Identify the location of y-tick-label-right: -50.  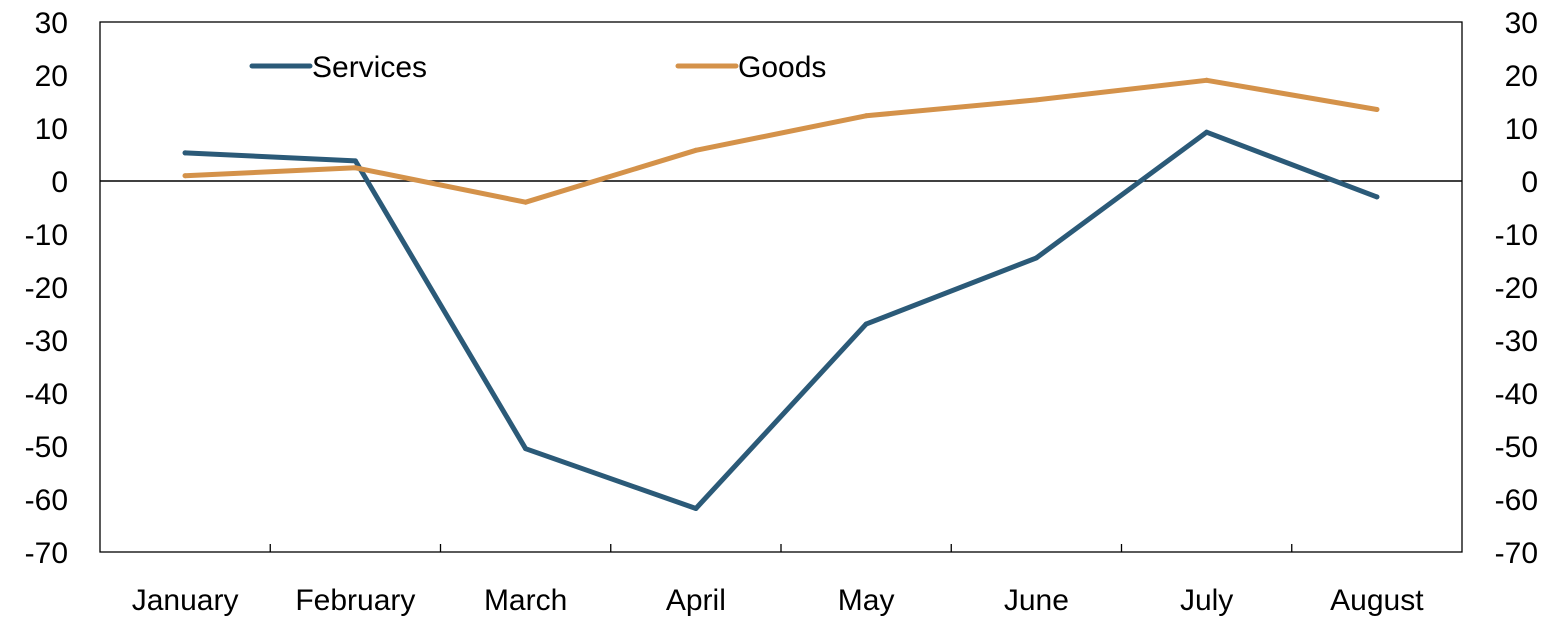
(1516, 447).